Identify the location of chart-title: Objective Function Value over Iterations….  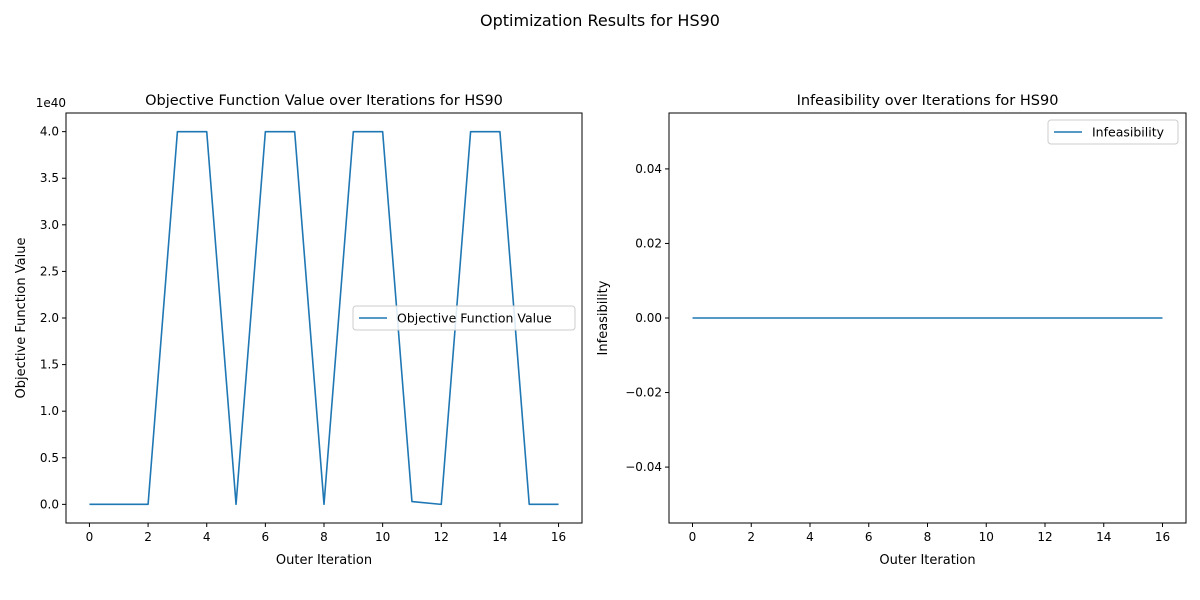
(324, 101).